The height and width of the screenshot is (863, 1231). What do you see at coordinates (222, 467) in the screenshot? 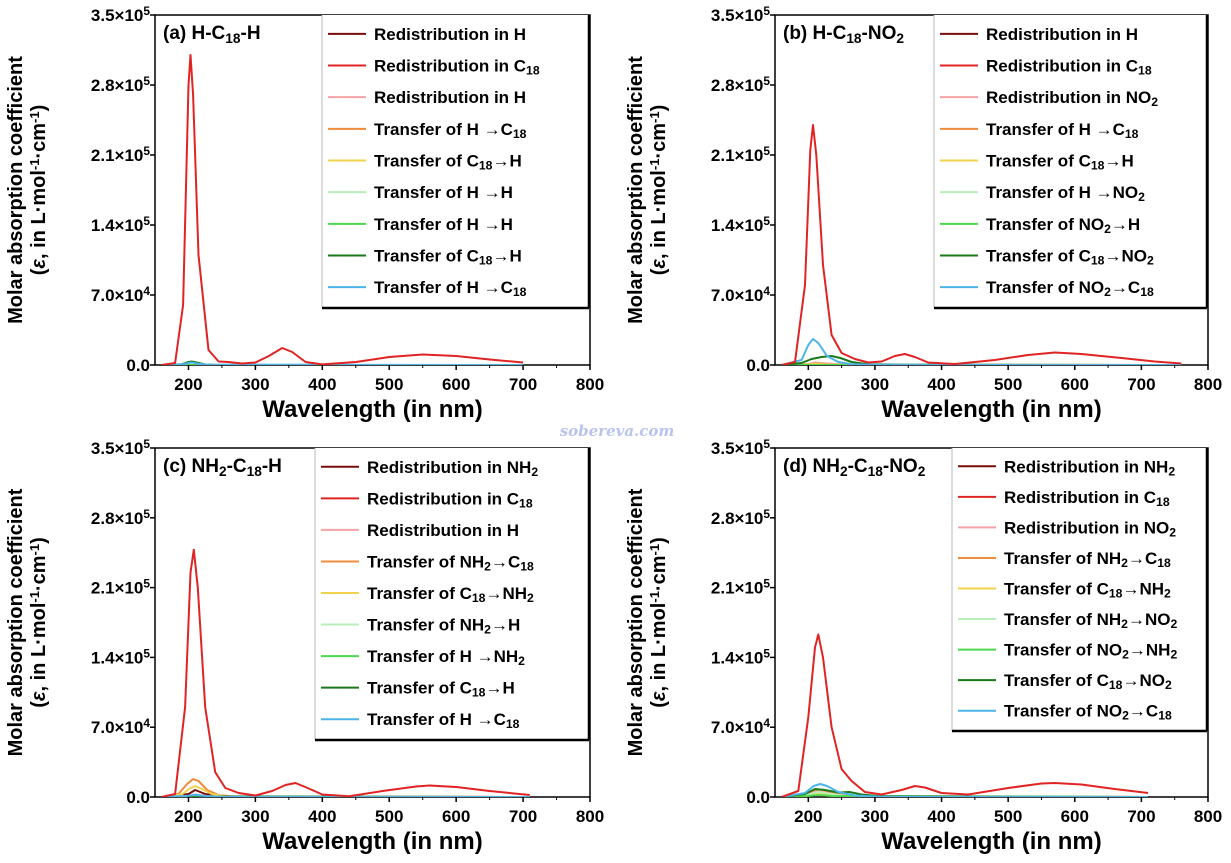
I see `panel-title: (c) NH2-C18-H` at bounding box center [222, 467].